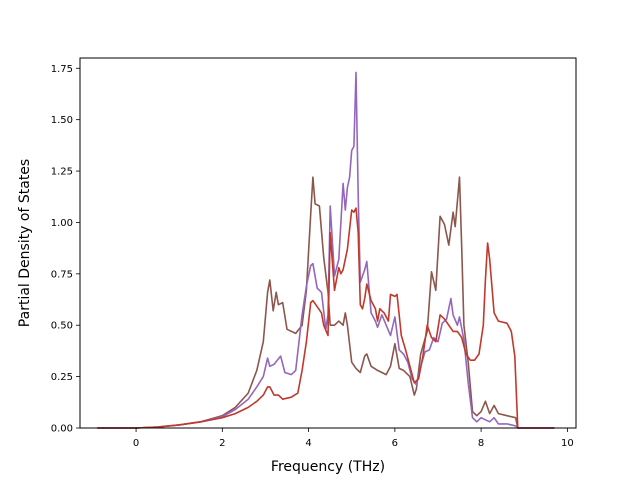  I want to click on x-tick-label: 4, so click(308, 443).